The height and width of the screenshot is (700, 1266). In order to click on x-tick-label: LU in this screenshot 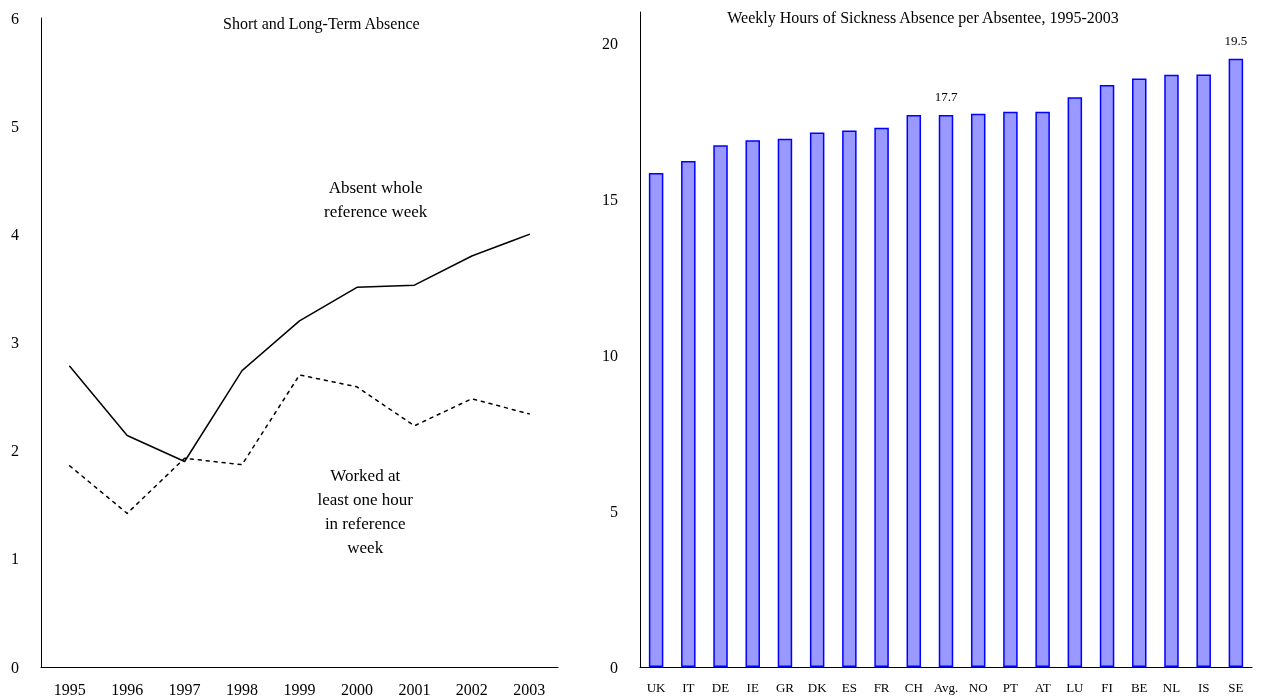, I will do `click(1075, 687)`.